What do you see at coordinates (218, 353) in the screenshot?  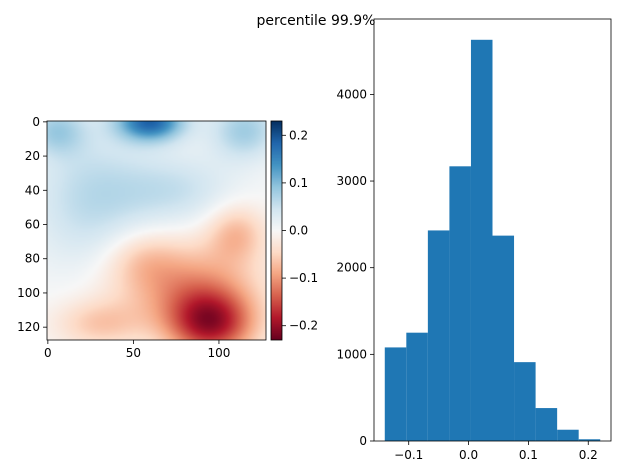 I see `heatmap-x-tick-label: 100` at bounding box center [218, 353].